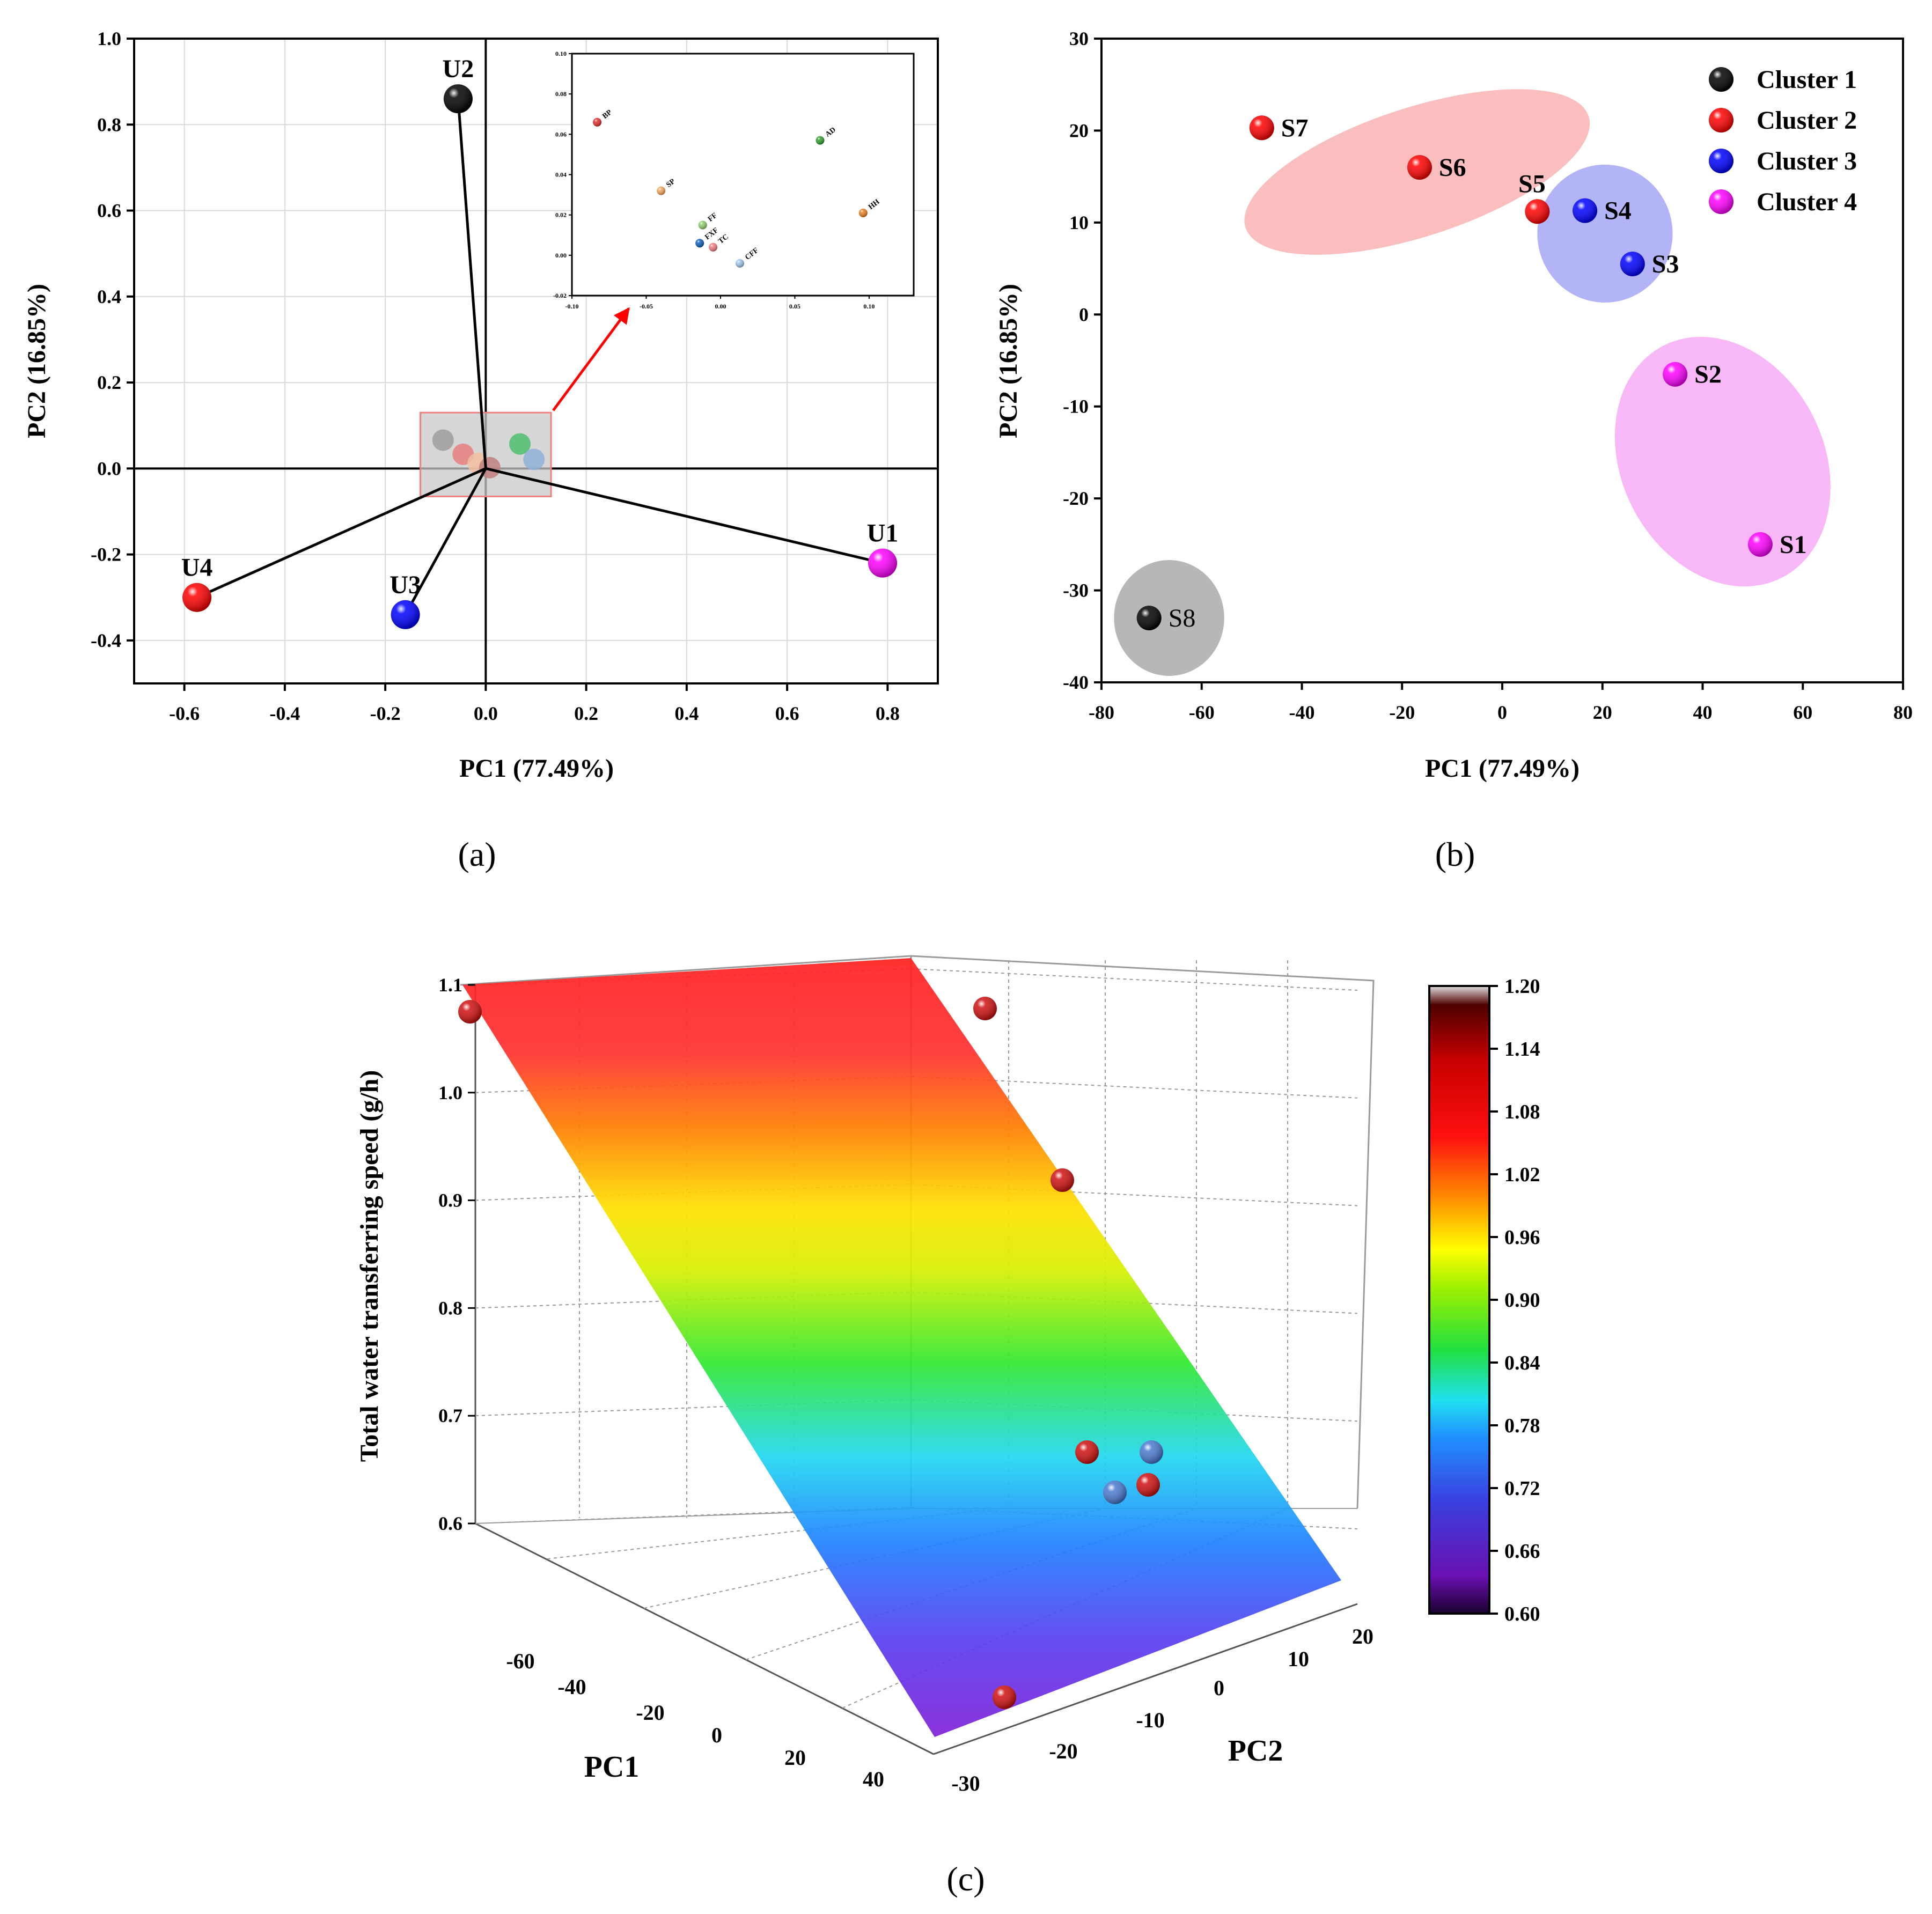 The width and height of the screenshot is (1932, 1914). I want to click on score-point-s8, so click(1149, 618).